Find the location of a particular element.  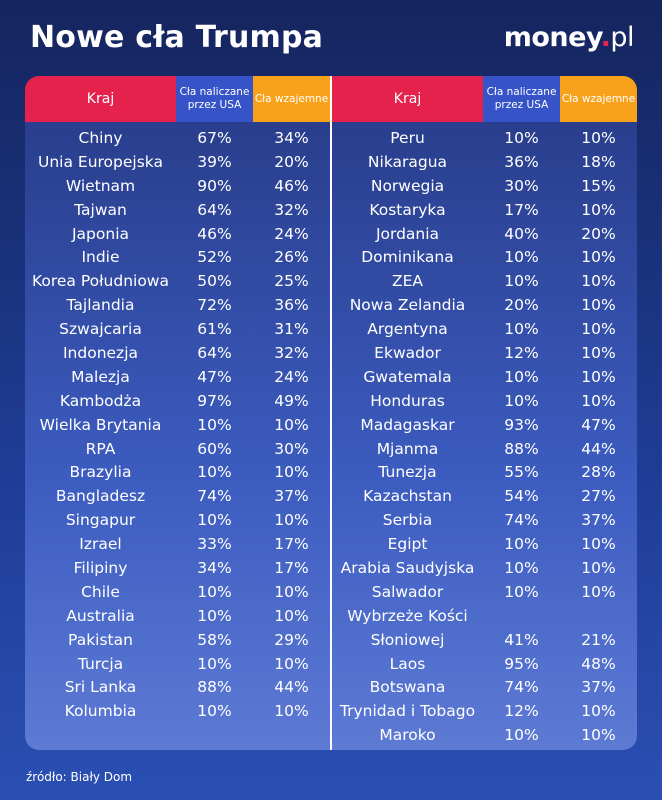

country-cell: Wybrzeże Kości is located at coordinates (407, 615).